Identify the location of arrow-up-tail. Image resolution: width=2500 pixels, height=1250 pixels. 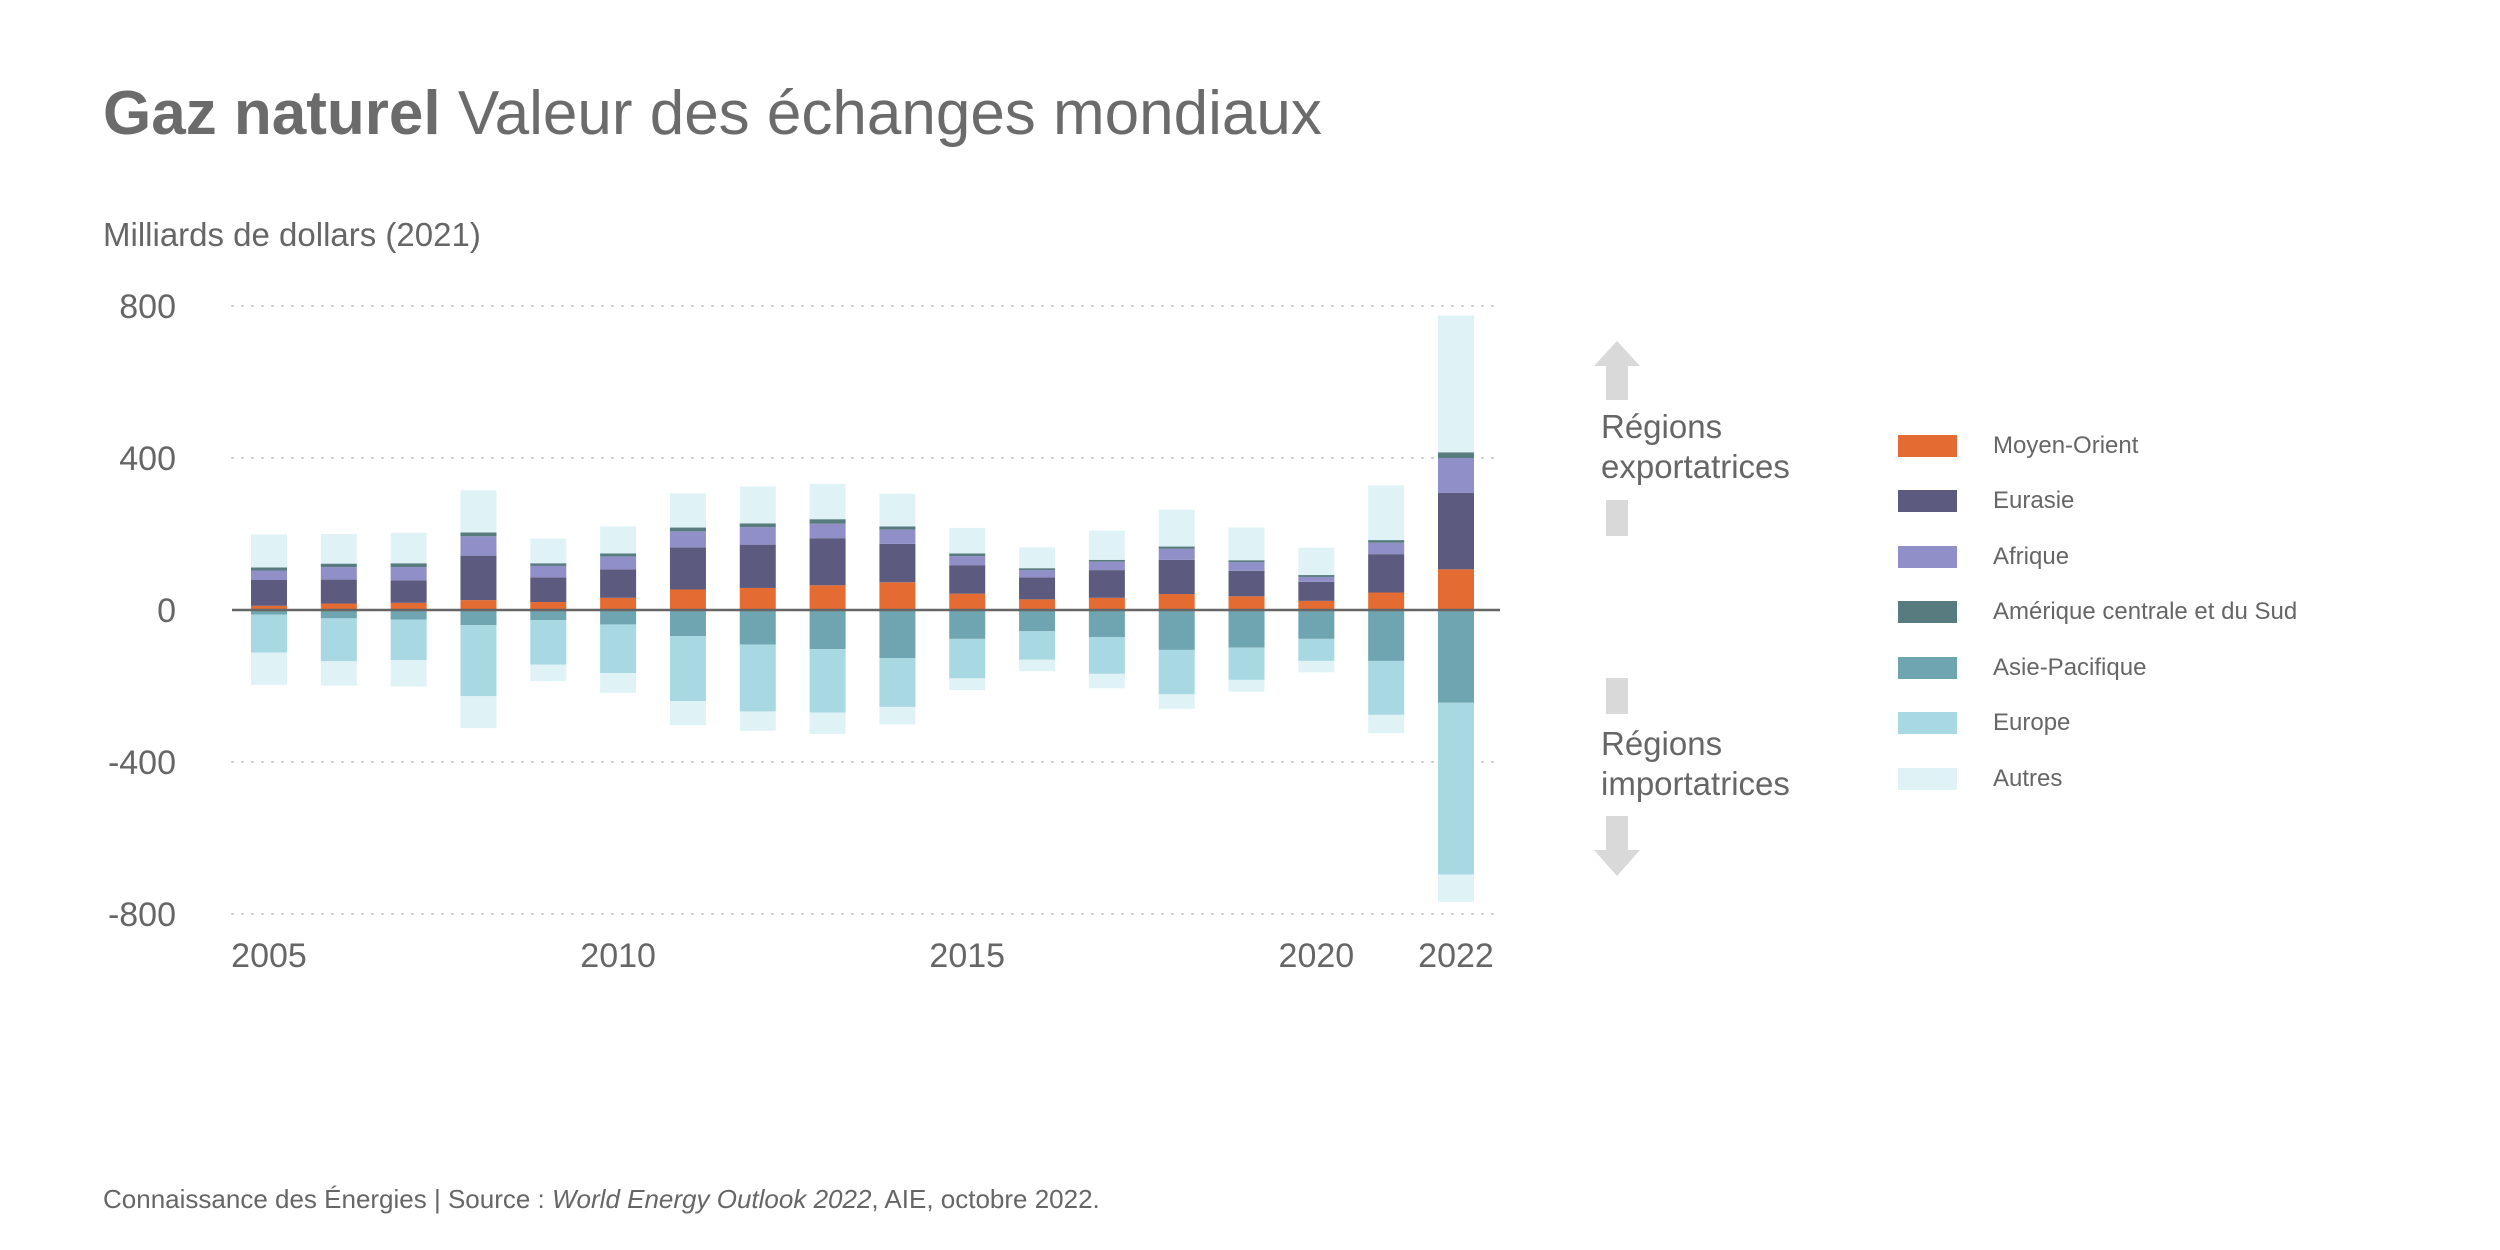
(1617, 518).